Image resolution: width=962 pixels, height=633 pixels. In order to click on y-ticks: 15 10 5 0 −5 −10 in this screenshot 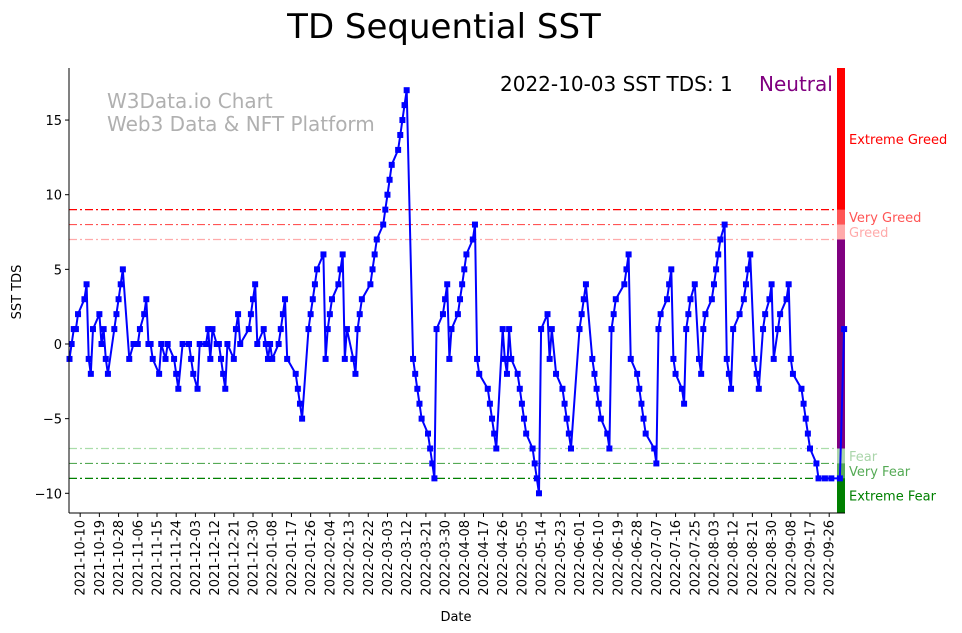, I will do `click(52, 308)`.